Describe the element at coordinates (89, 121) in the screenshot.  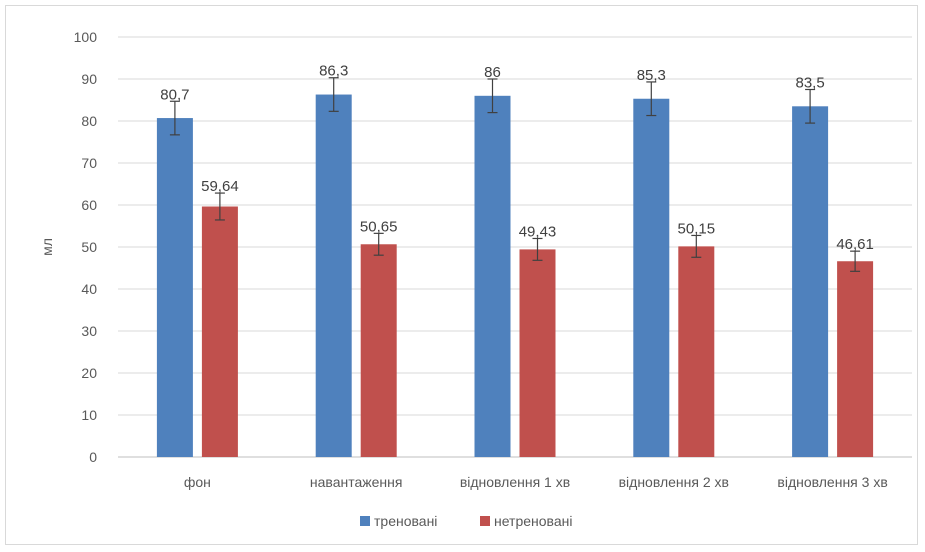
I see `y-tick-label: 80` at that location.